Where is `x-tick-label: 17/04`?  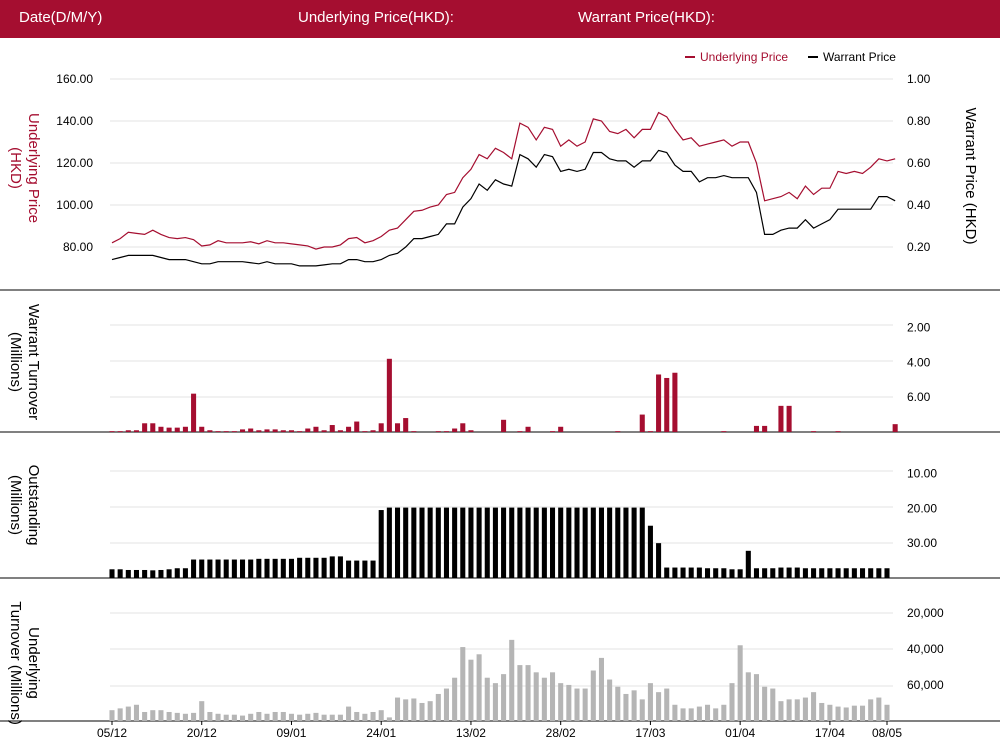
x-tick-label: 17/04 is located at coordinates (830, 733).